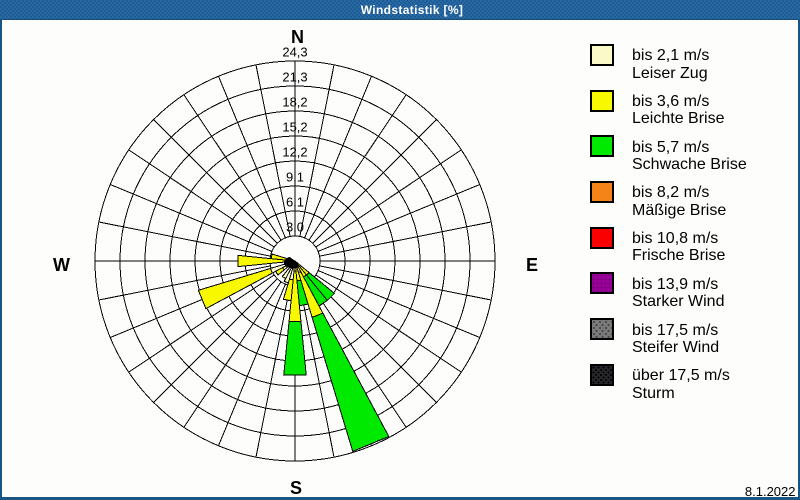  What do you see at coordinates (295, 177) in the screenshot?
I see `svg-text: 9,1` at bounding box center [295, 177].